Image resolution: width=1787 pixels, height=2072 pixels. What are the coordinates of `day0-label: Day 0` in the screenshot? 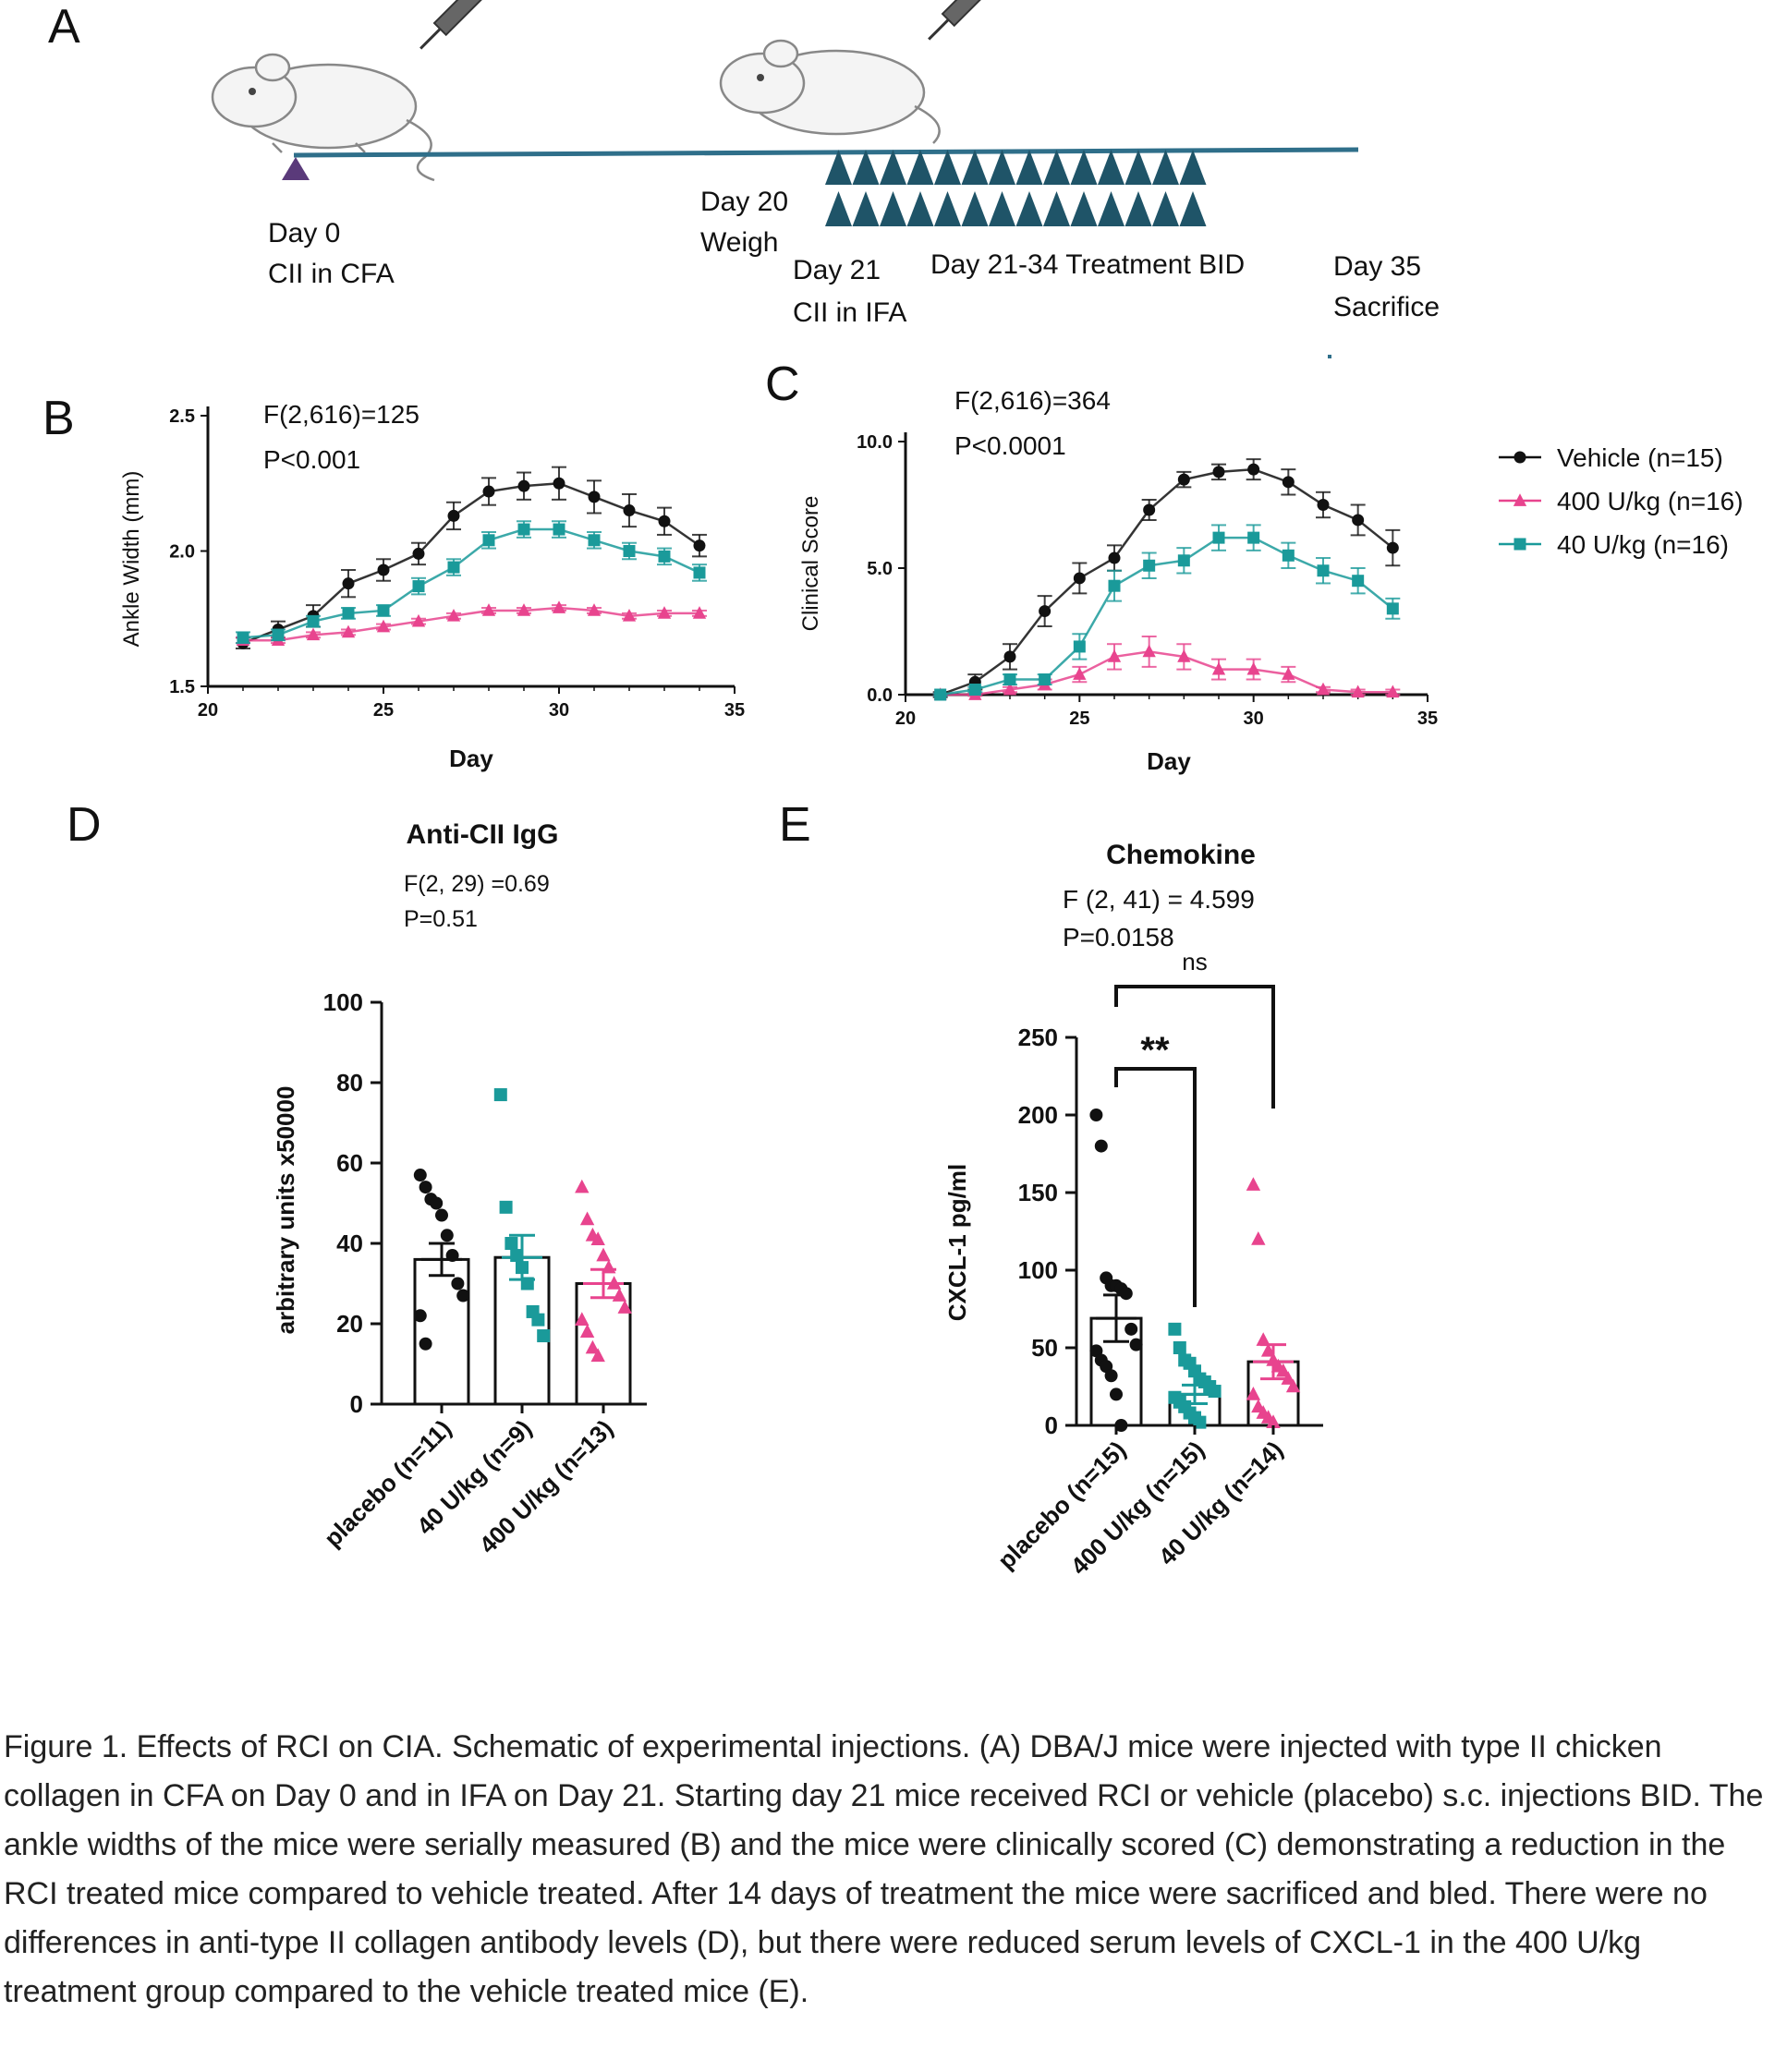 It's located at (304, 233).